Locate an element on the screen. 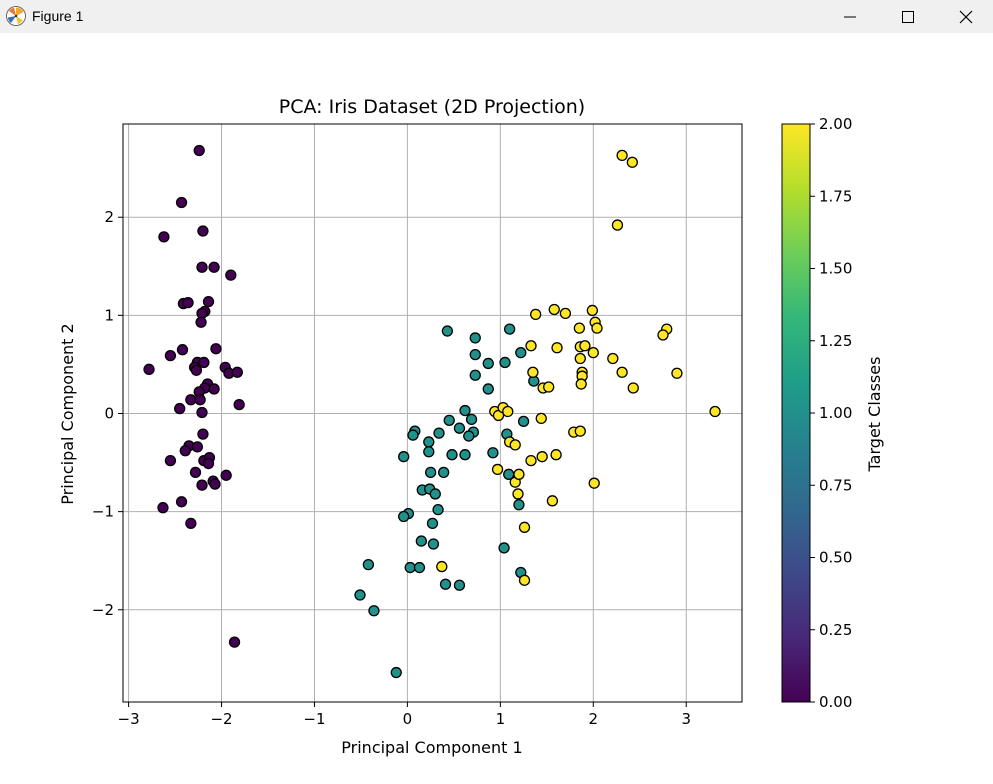  x-tick-label: 1 is located at coordinates (501, 719).